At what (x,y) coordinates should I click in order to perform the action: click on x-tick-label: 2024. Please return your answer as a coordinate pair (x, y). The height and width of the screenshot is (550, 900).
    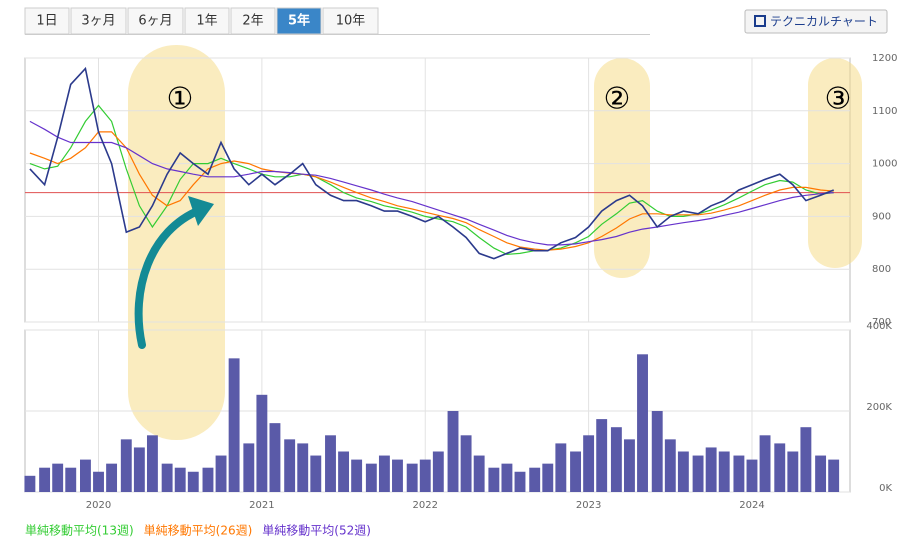
    Looking at the image, I should click on (751, 505).